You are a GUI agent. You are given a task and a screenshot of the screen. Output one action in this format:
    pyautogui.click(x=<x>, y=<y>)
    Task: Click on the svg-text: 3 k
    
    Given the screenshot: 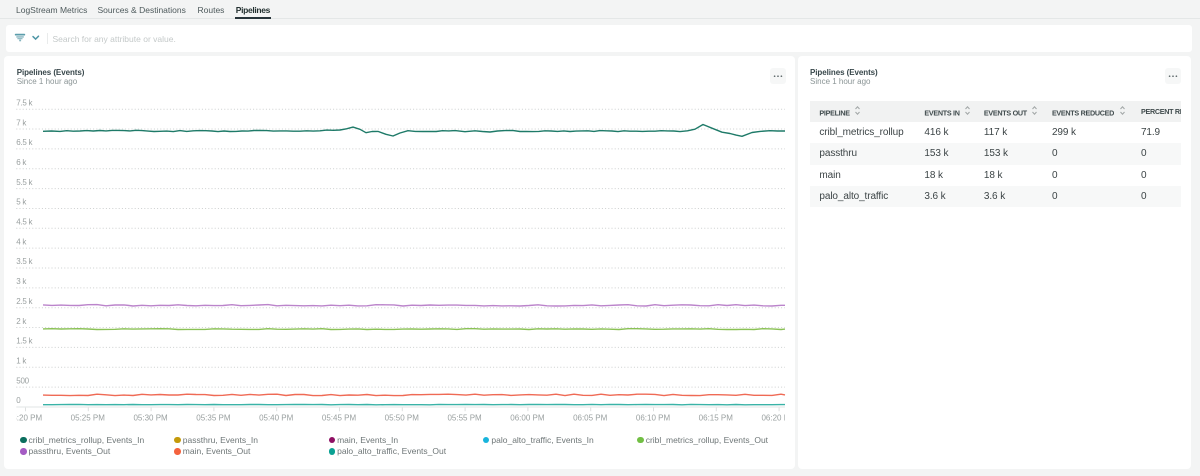 What is the action you would take?
    pyautogui.click(x=21, y=281)
    